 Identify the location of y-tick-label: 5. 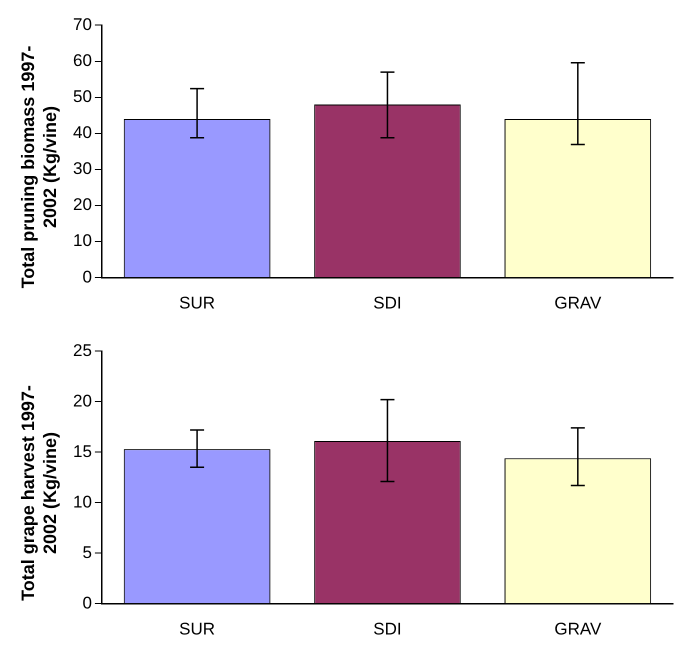
(87, 552).